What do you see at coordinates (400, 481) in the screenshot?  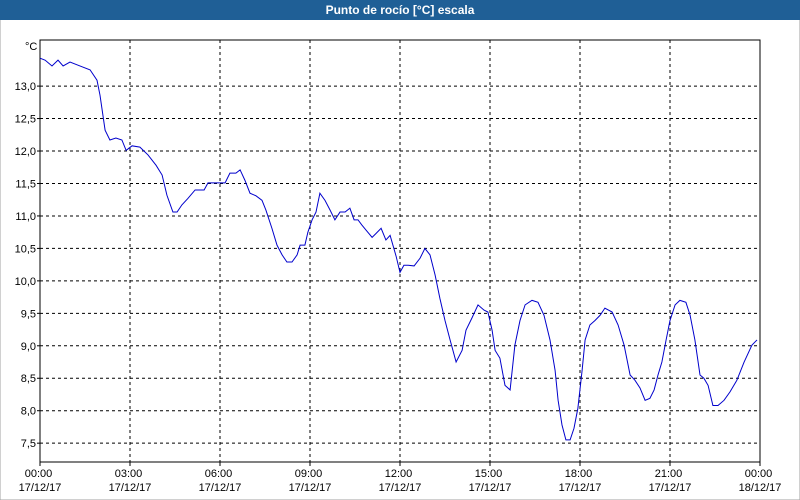 I see `x-tick-label: 12:00 17/12/17` at bounding box center [400, 481].